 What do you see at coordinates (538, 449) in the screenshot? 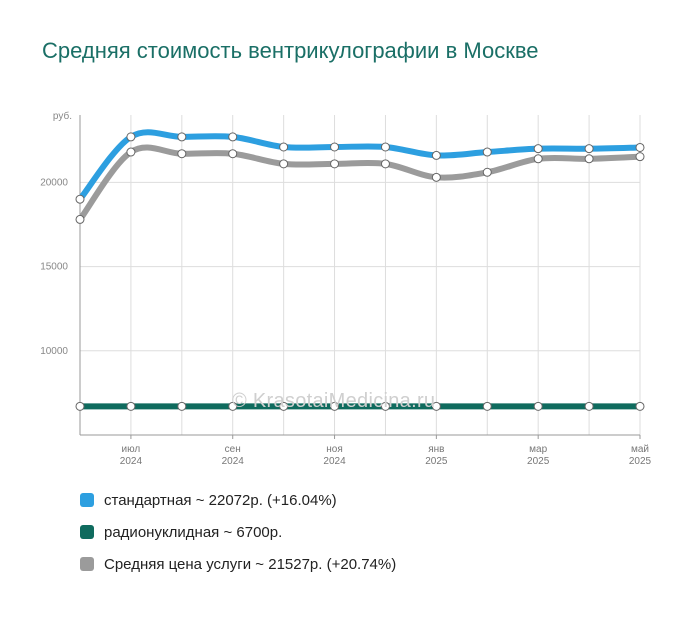
I see `x-tick-label: мар` at bounding box center [538, 449].